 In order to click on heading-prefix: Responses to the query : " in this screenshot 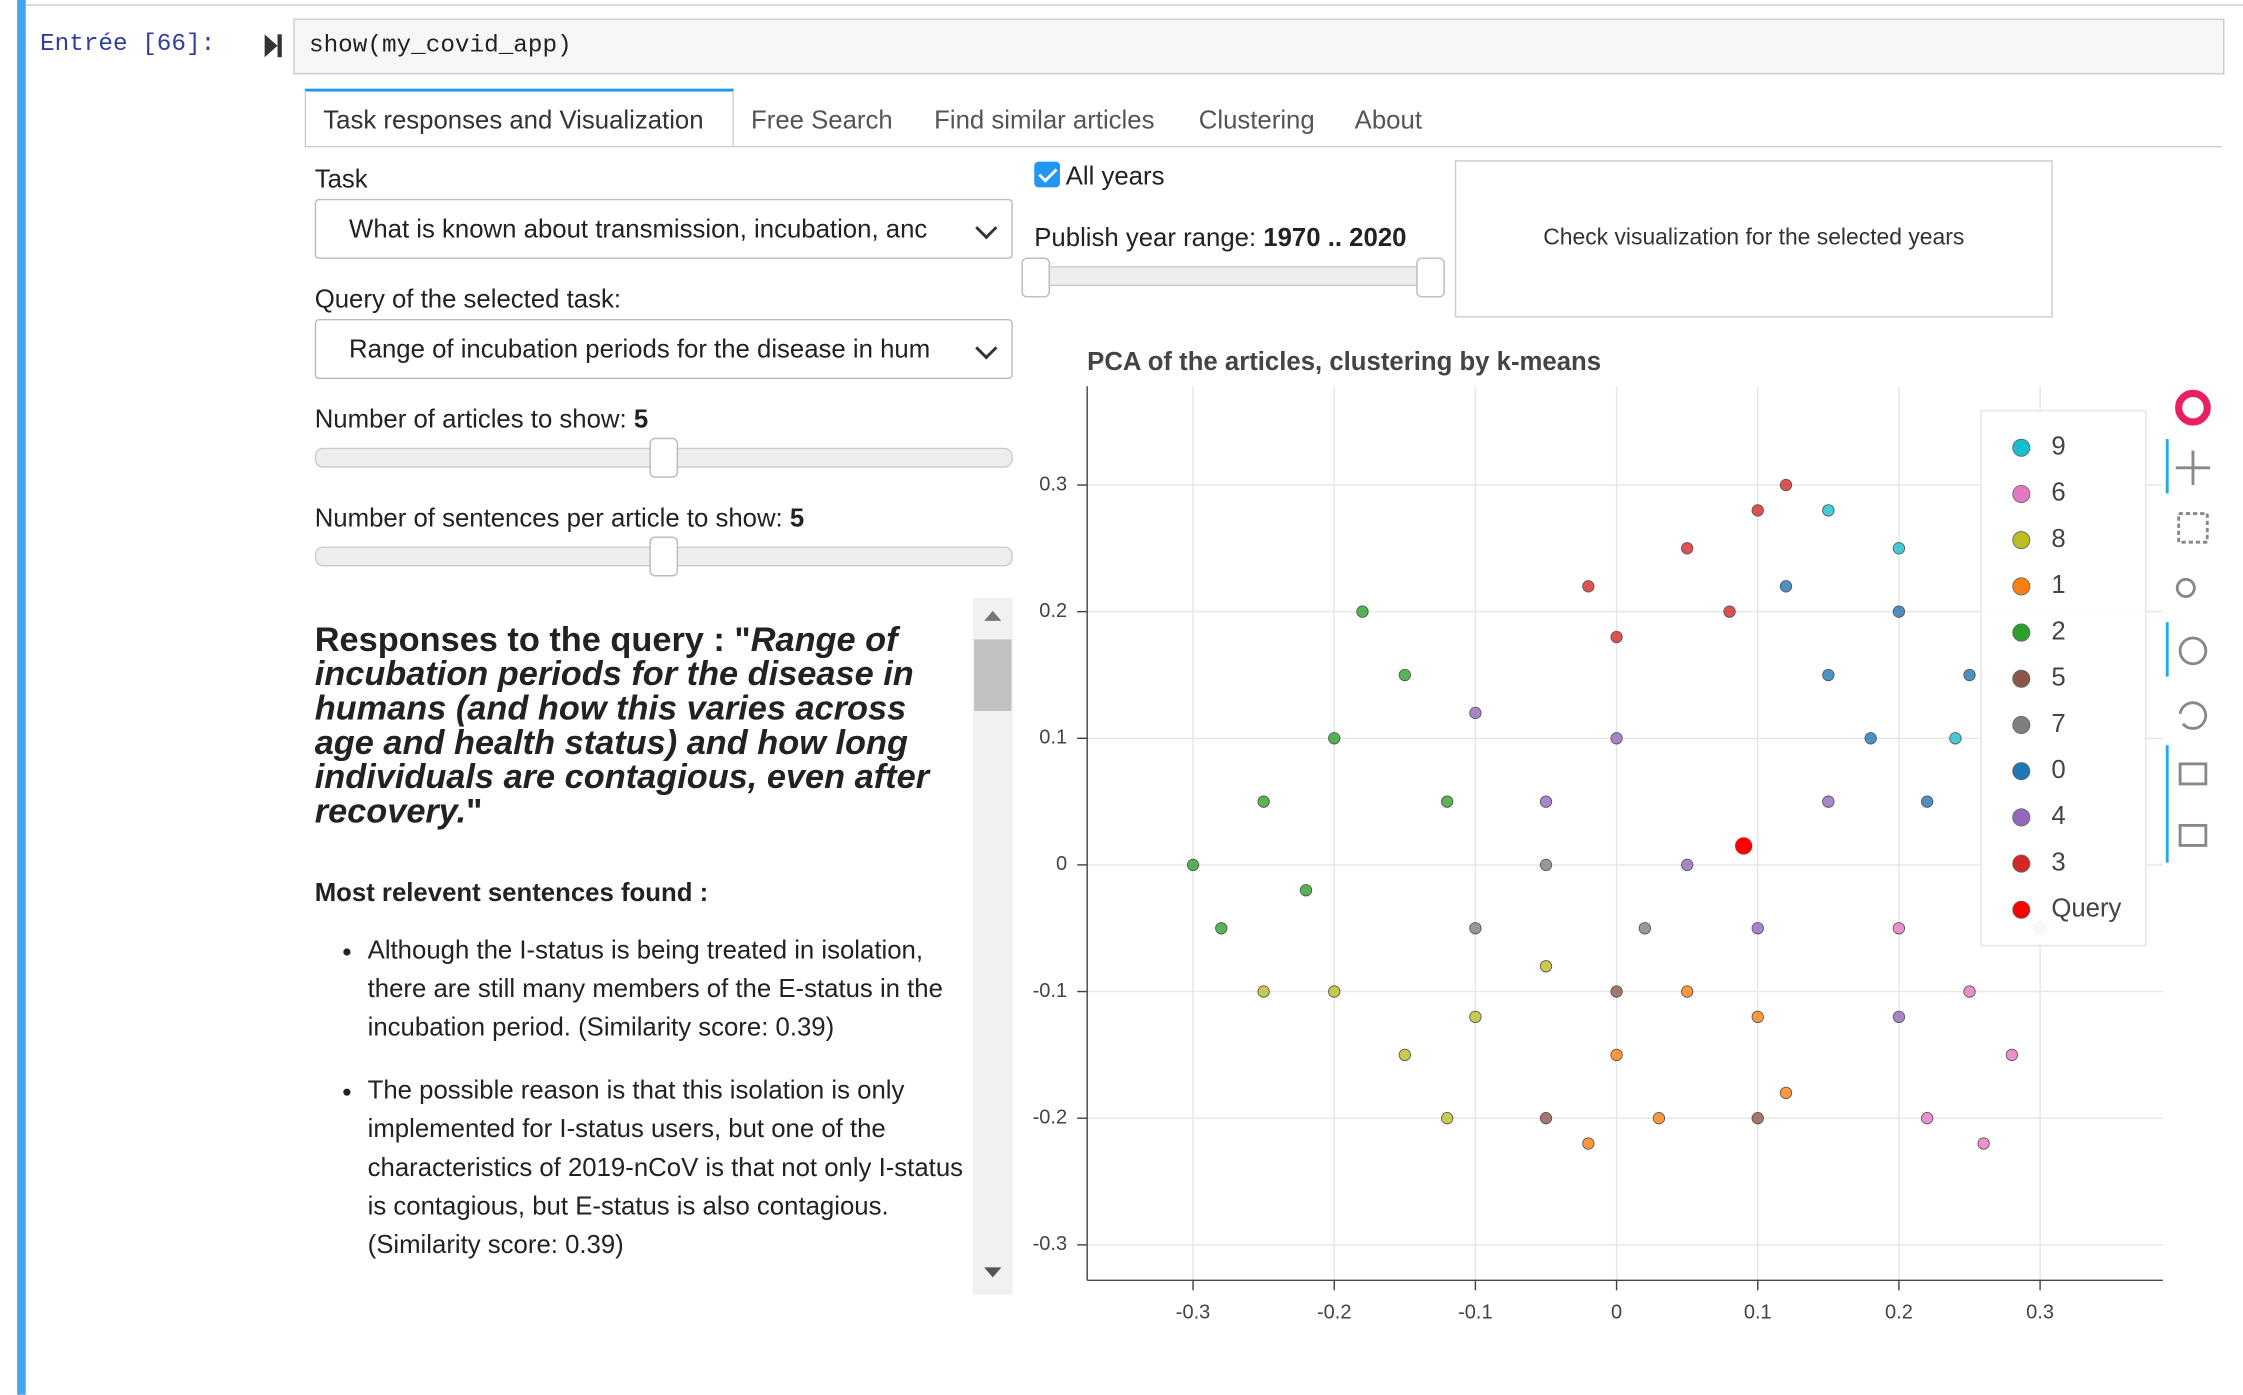, I will do `click(532, 640)`.